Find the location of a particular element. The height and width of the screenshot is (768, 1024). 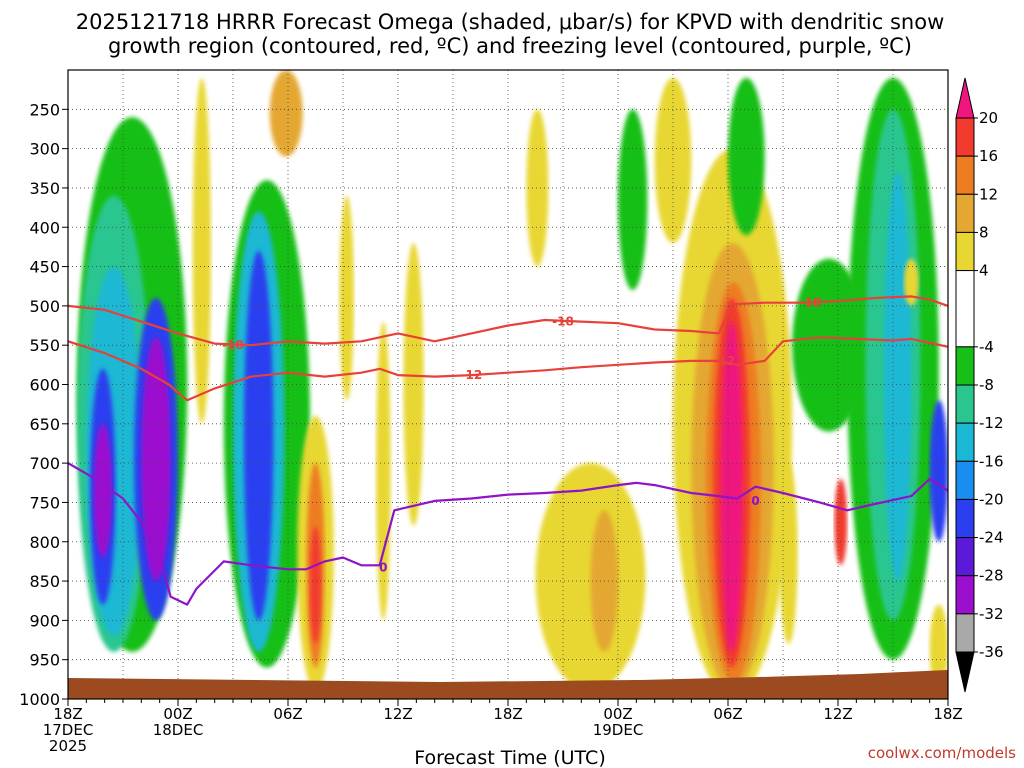

colorbar-tick-label-5: -4 is located at coordinates (986, 347).